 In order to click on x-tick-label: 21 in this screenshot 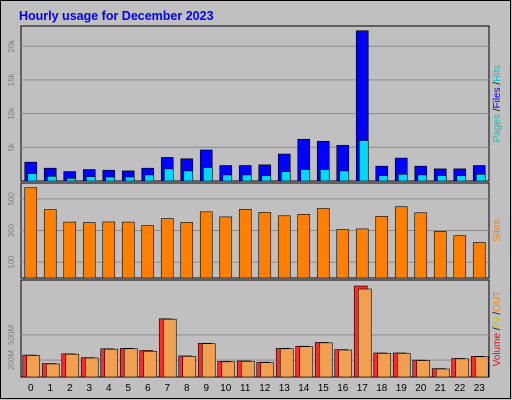, I will do `click(441, 388)`.